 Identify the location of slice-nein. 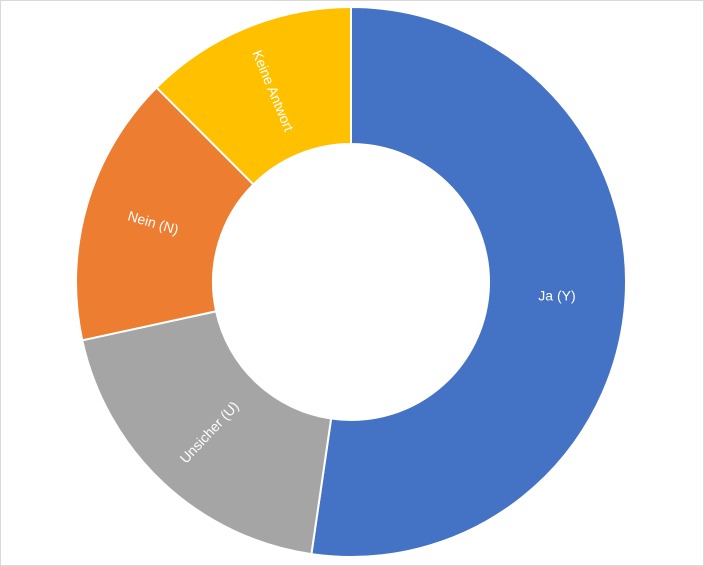
(165, 214).